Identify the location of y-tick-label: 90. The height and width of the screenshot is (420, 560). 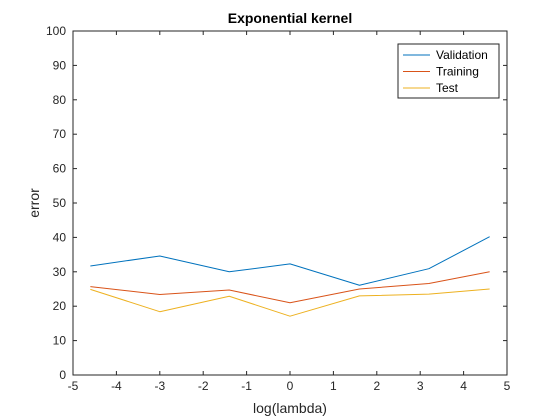
(60, 65).